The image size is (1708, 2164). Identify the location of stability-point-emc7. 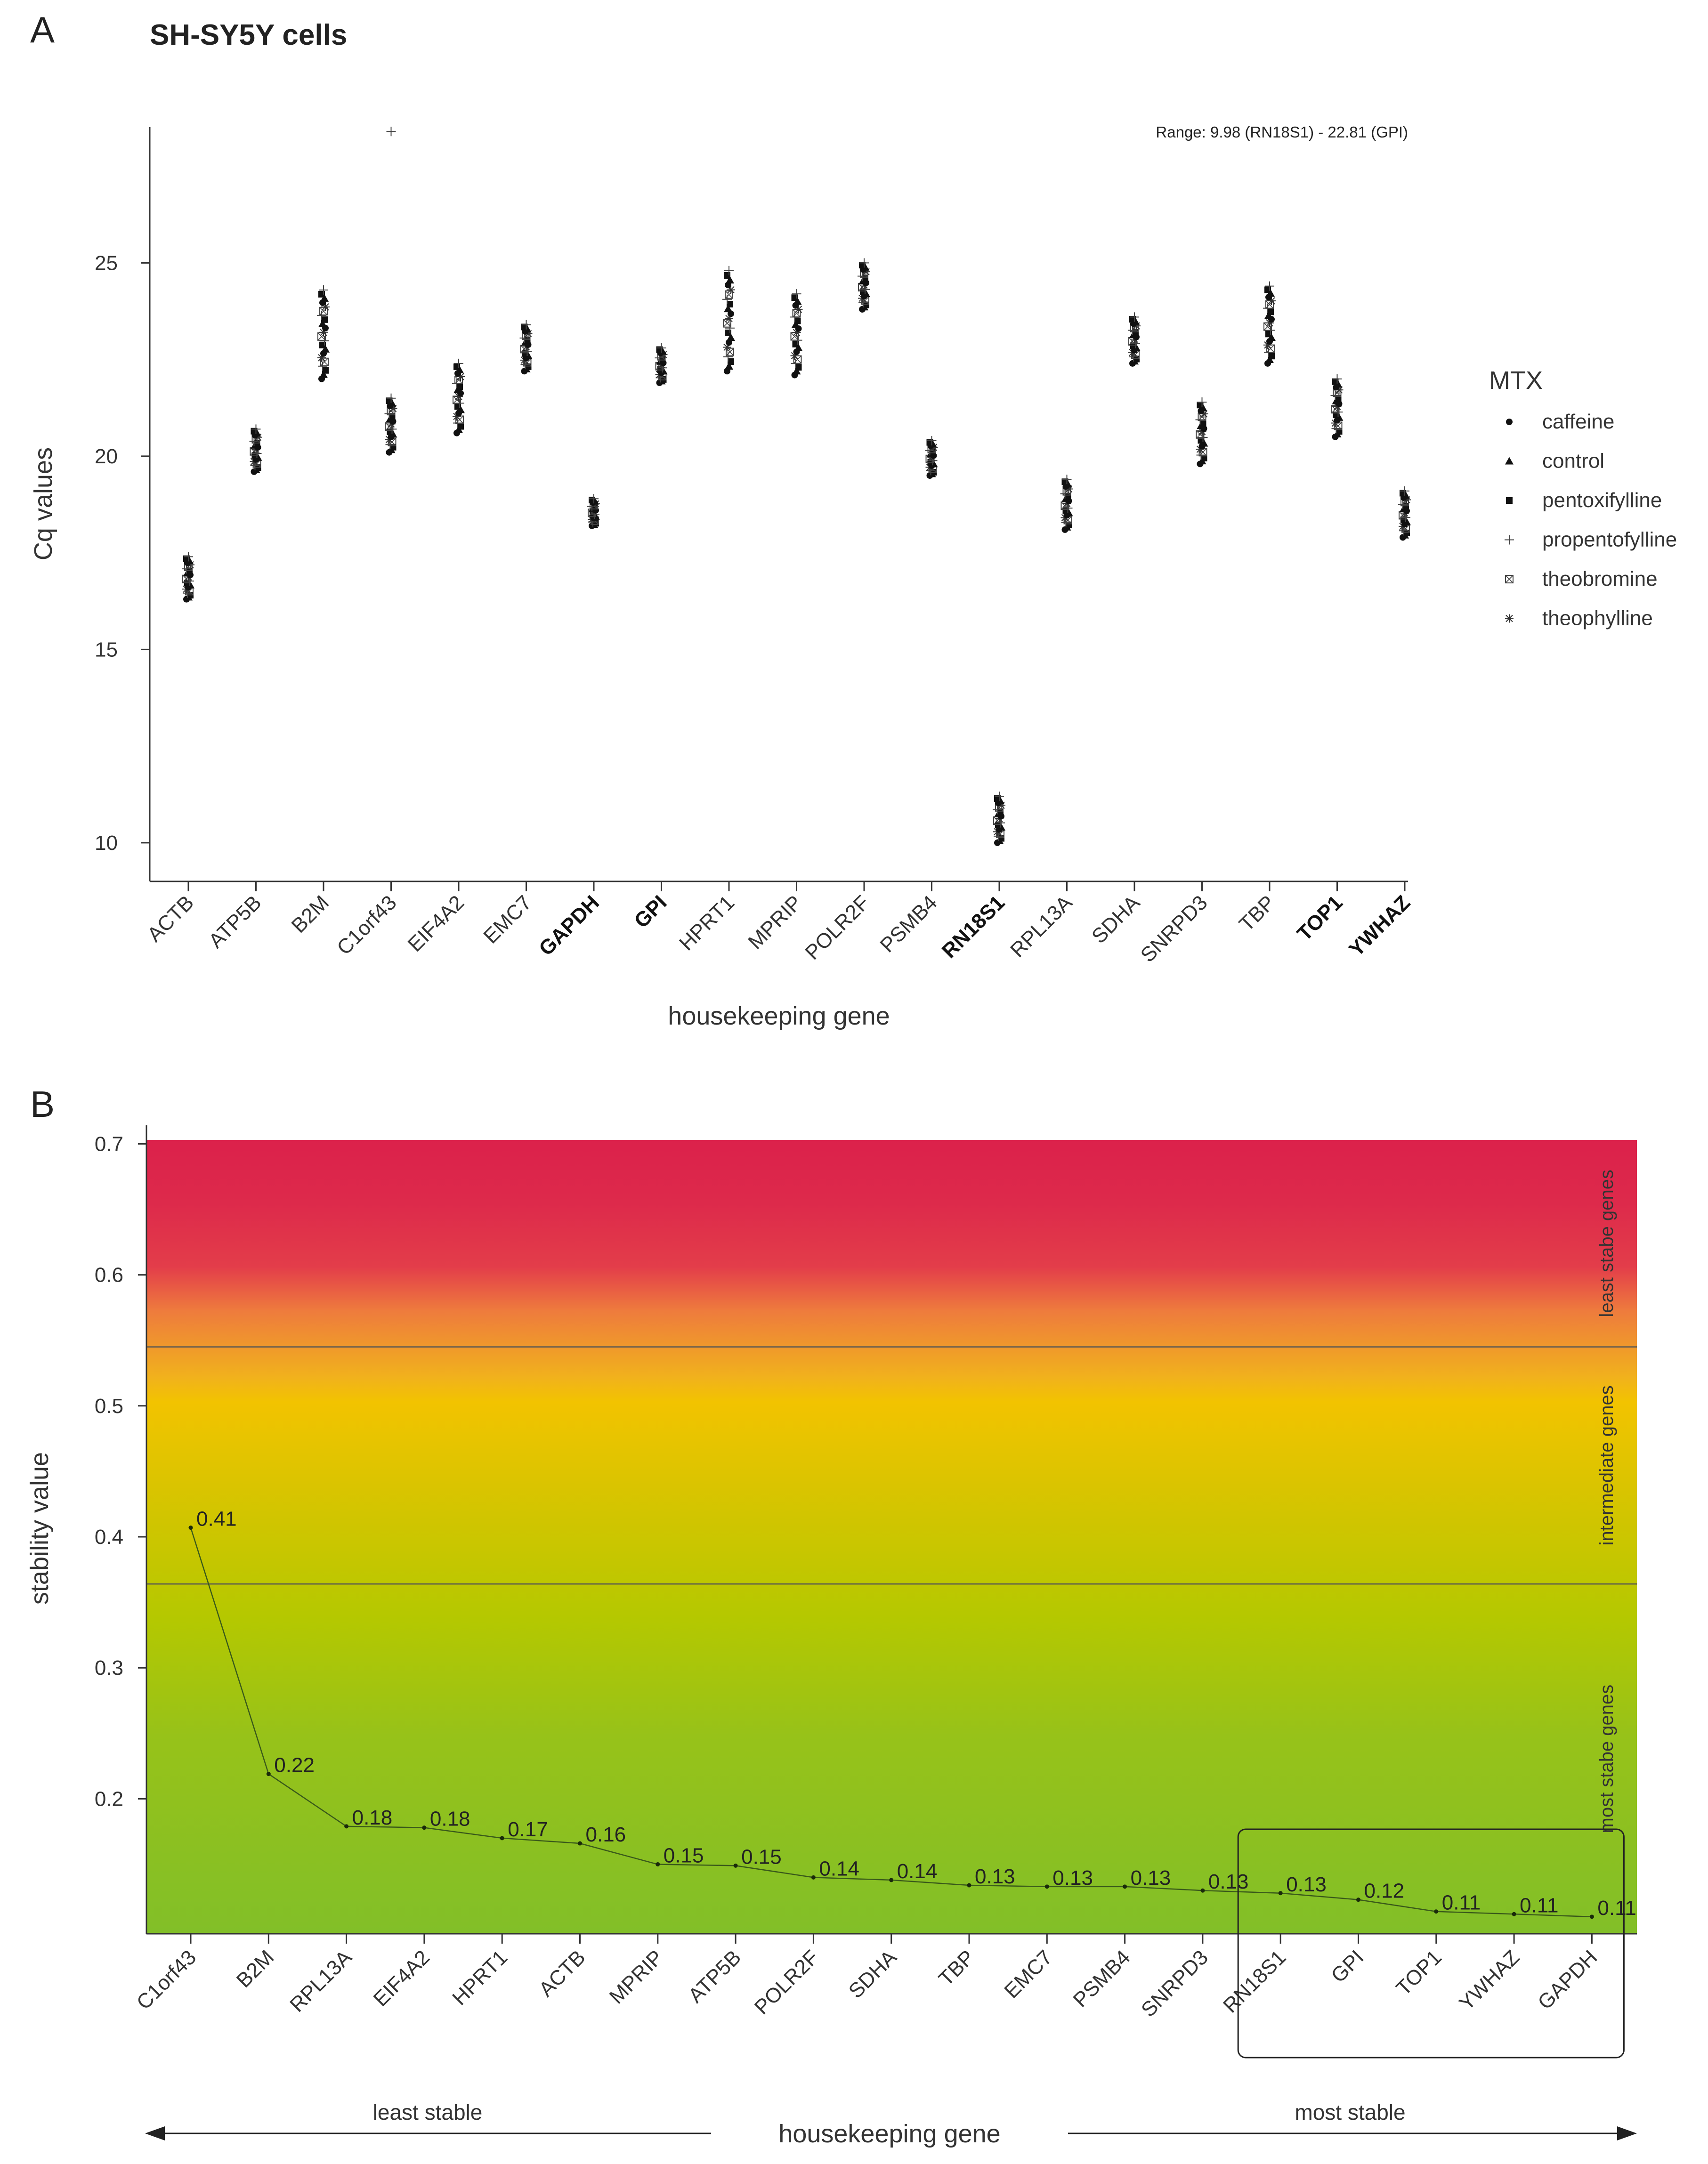
(1046, 1886).